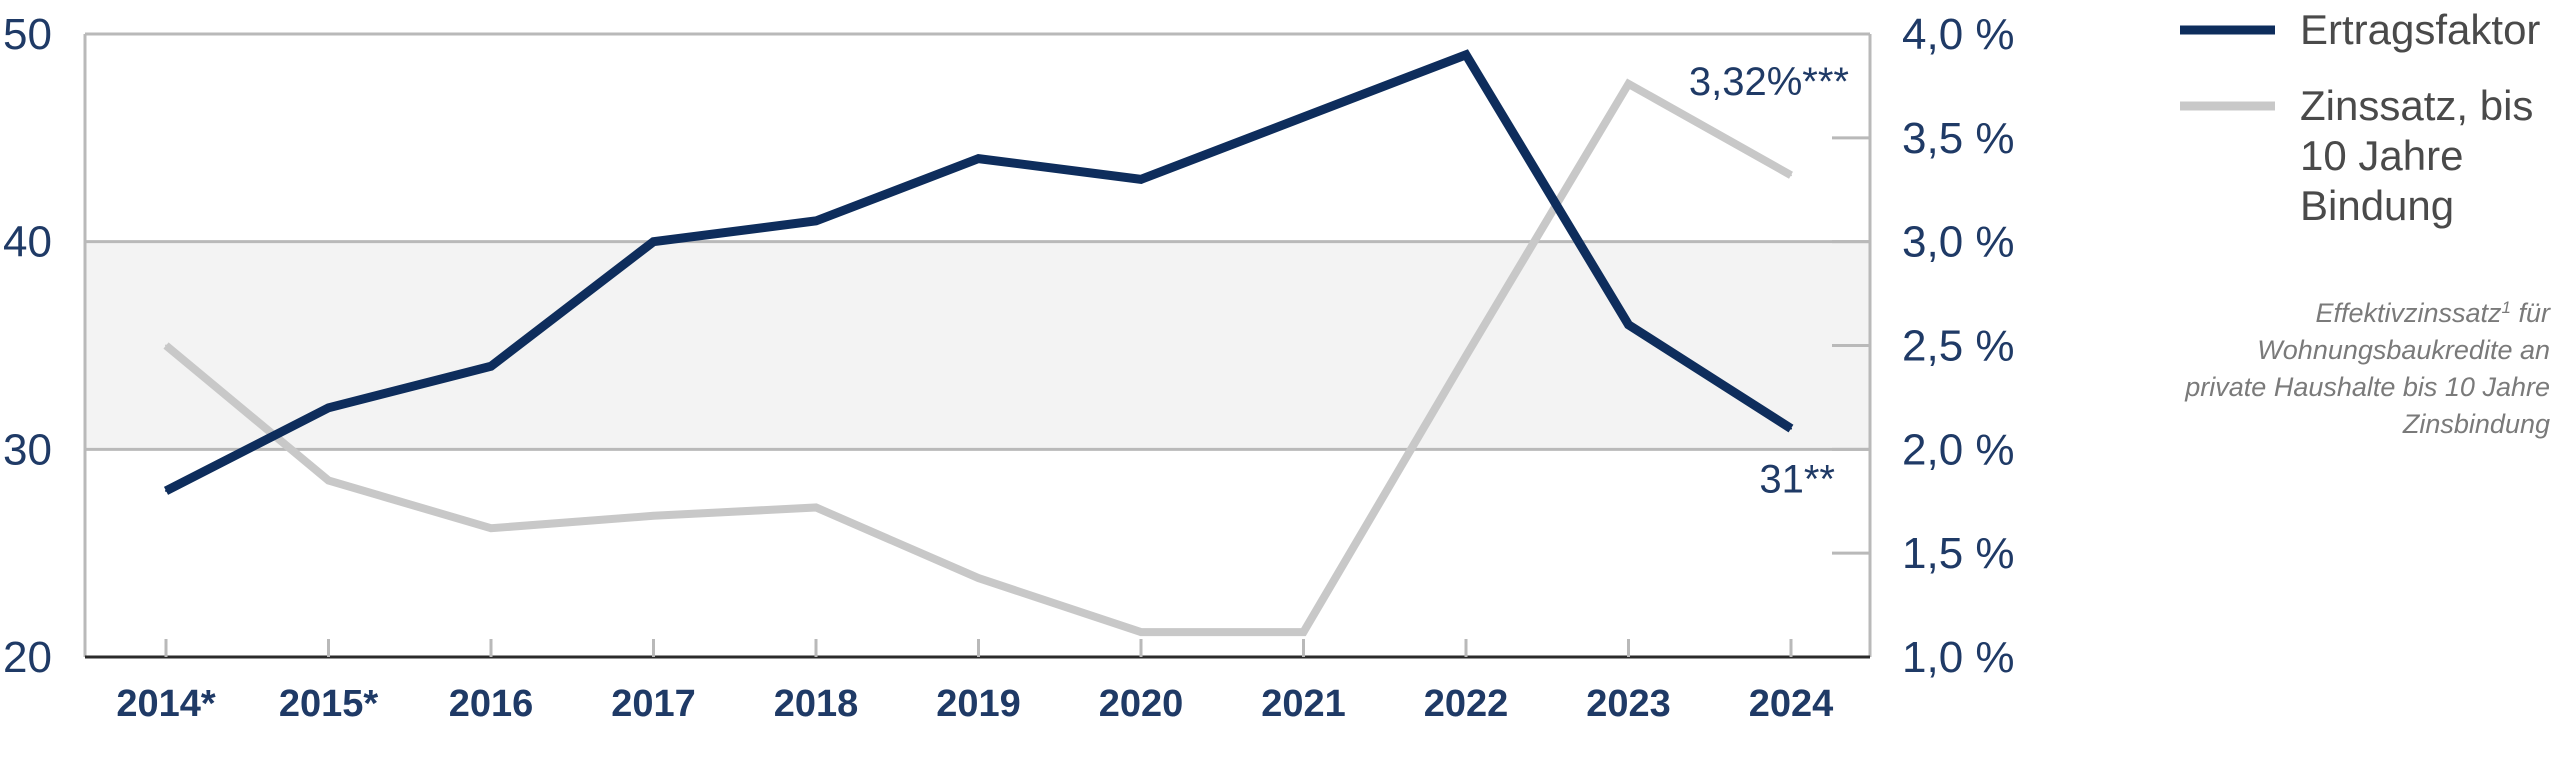  Describe the element at coordinates (1958, 242) in the screenshot. I see `y-right-tick-label: 3,0 %` at that location.